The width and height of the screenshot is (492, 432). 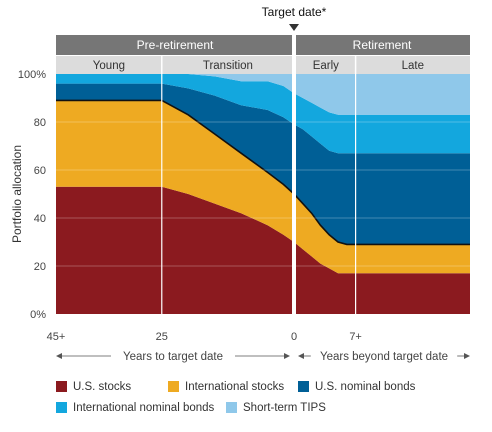 I want to click on subphase-label: Late, so click(x=413, y=66).